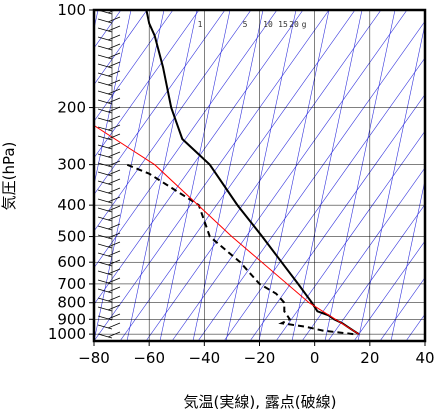 The width and height of the screenshot is (435, 412). I want to click on x-axis-title: 気温(実線), 露点(破線), so click(260, 402).